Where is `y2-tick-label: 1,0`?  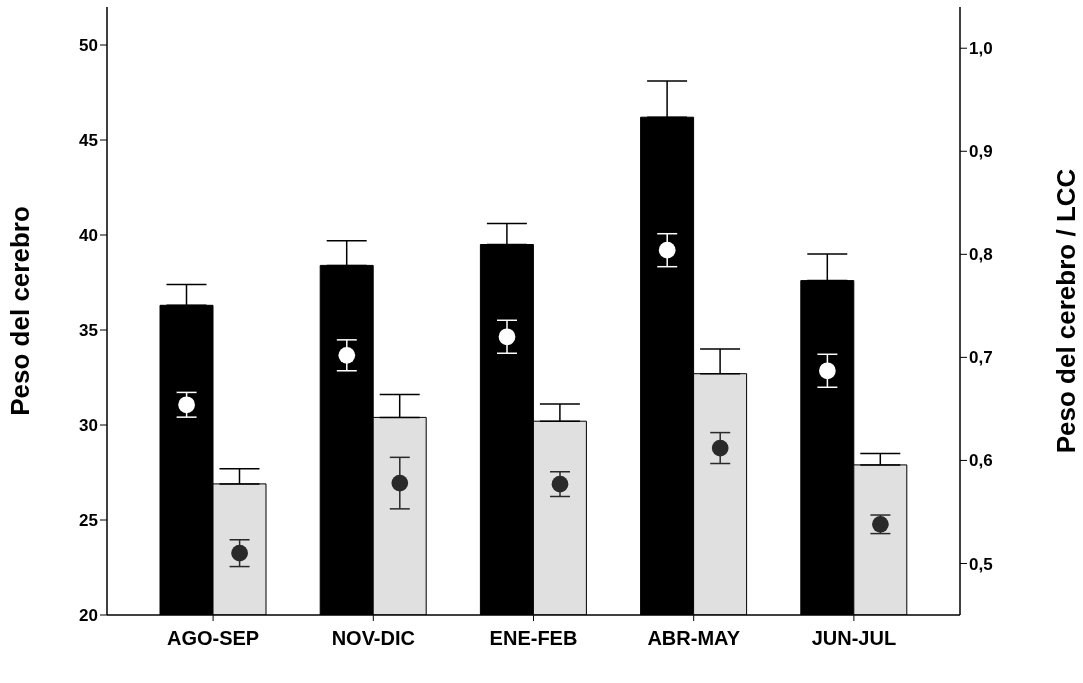
y2-tick-label: 1,0 is located at coordinates (981, 49).